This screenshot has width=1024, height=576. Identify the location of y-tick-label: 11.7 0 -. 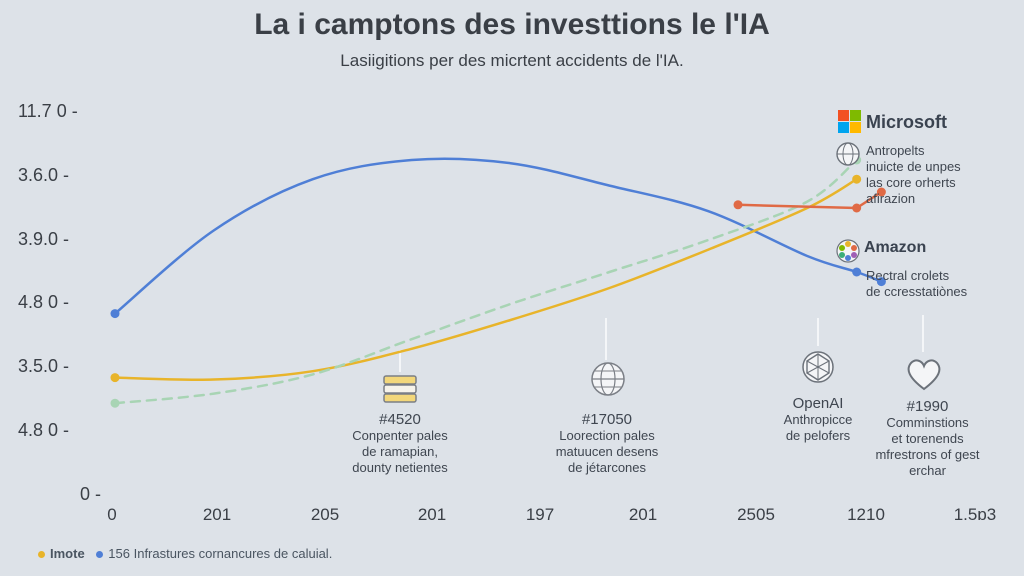
(48, 111).